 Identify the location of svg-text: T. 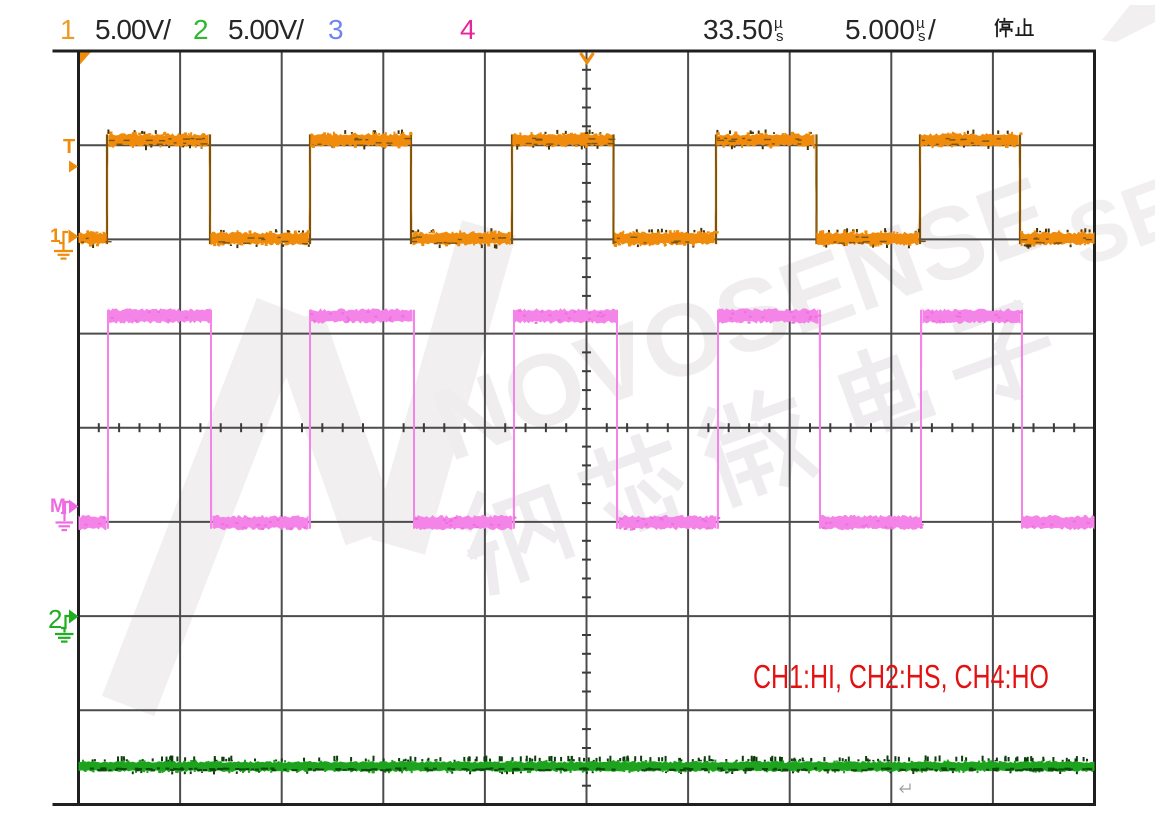
(69, 147).